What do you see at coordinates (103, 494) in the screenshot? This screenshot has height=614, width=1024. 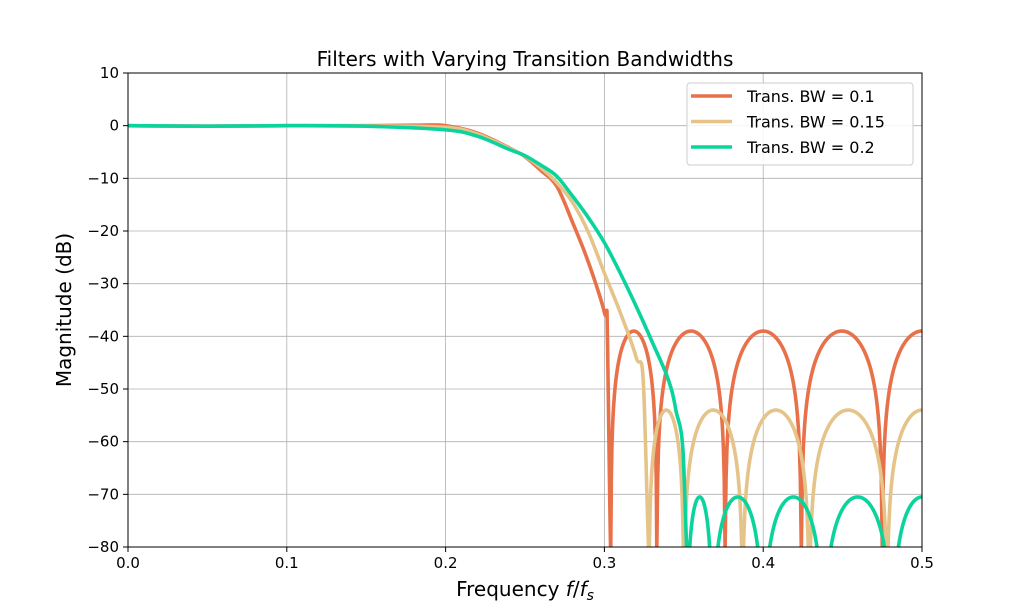 I see `y-tick-label: −70` at bounding box center [103, 494].